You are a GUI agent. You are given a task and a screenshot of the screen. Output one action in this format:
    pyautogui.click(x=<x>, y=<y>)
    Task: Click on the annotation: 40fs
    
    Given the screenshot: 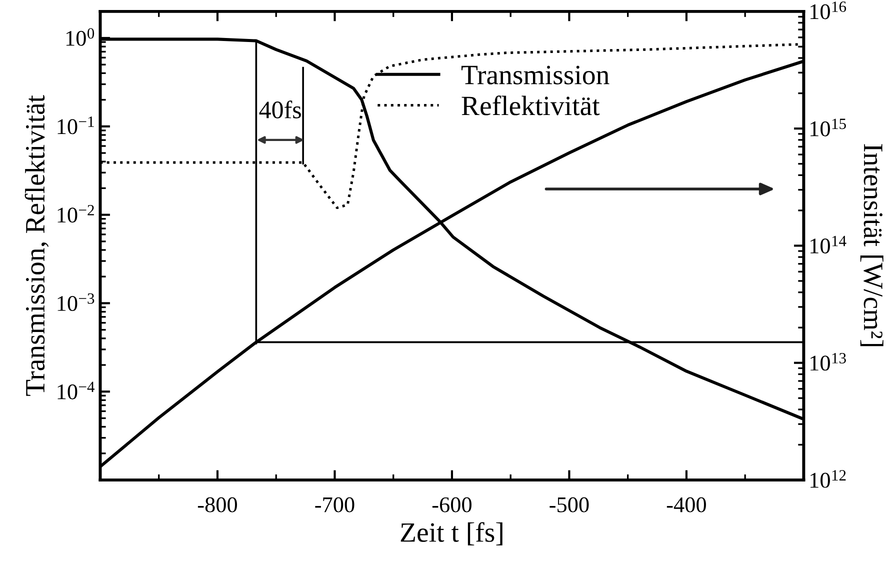 What is the action you would take?
    pyautogui.click(x=280, y=109)
    